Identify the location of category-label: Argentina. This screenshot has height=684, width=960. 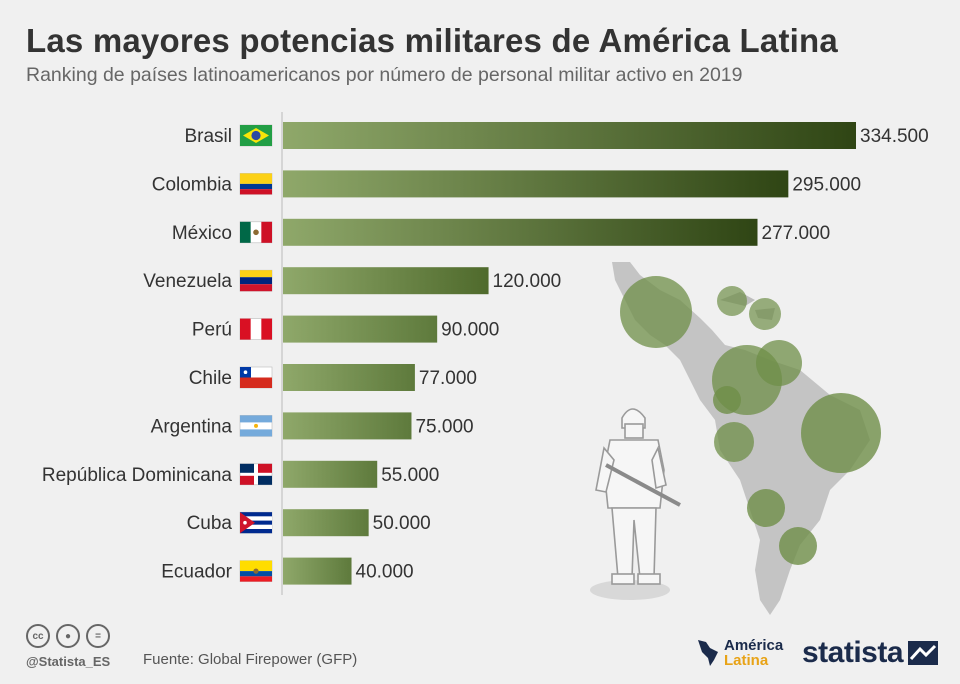
(192, 426).